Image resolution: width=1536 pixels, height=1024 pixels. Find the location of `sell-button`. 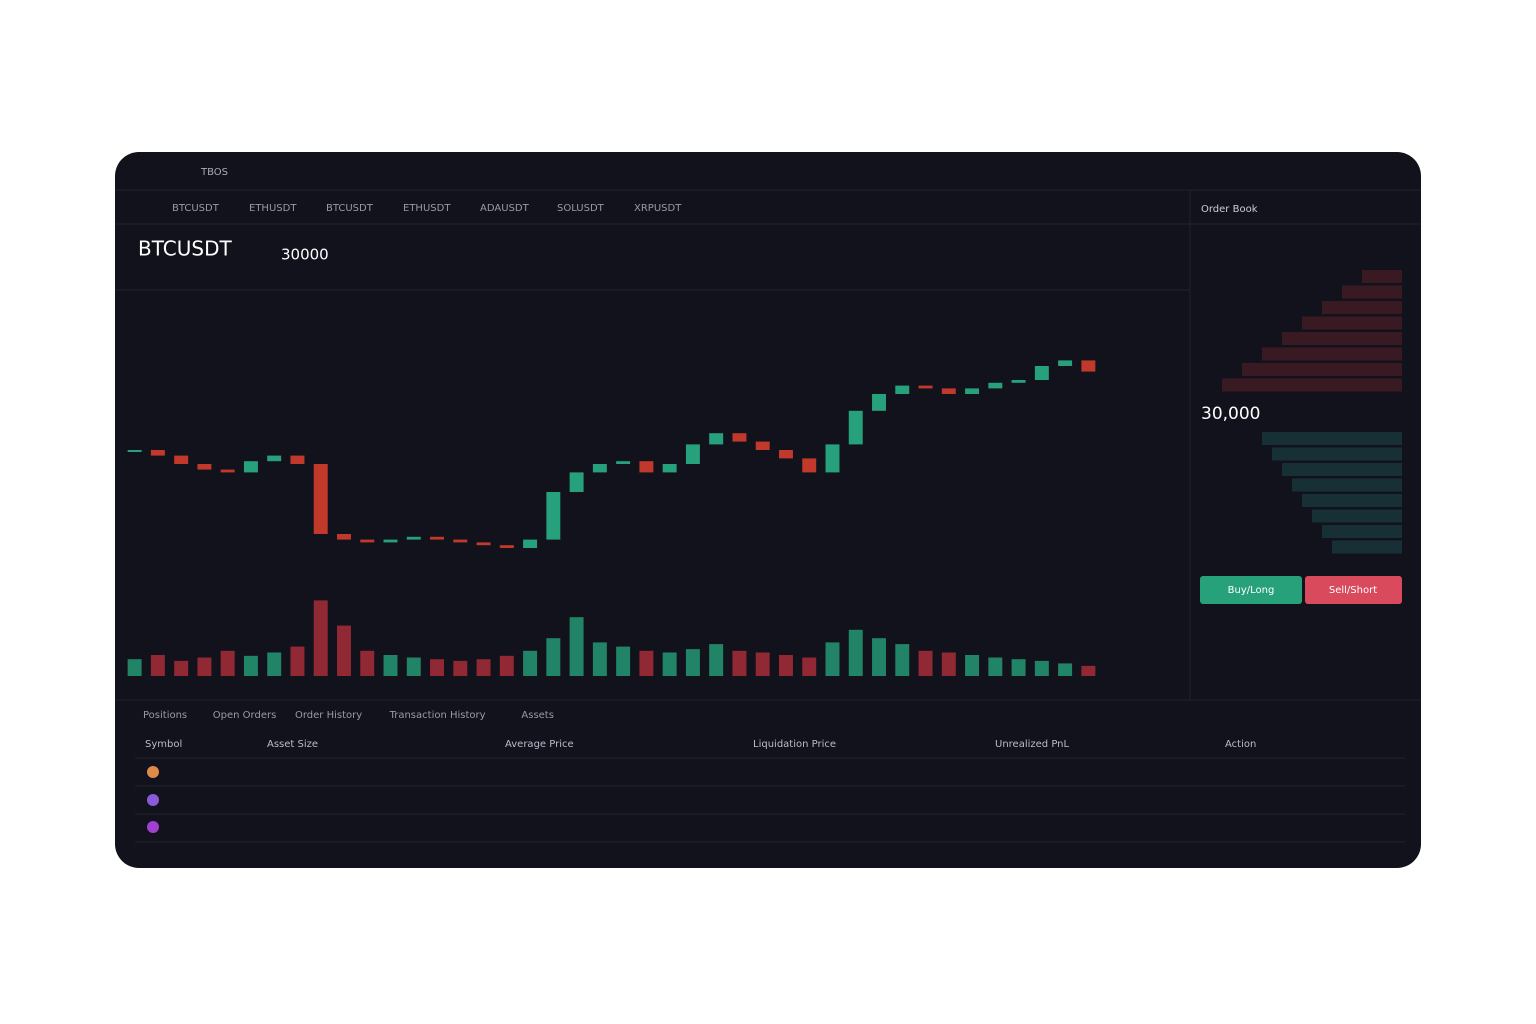

sell-button is located at coordinates (1353, 590).